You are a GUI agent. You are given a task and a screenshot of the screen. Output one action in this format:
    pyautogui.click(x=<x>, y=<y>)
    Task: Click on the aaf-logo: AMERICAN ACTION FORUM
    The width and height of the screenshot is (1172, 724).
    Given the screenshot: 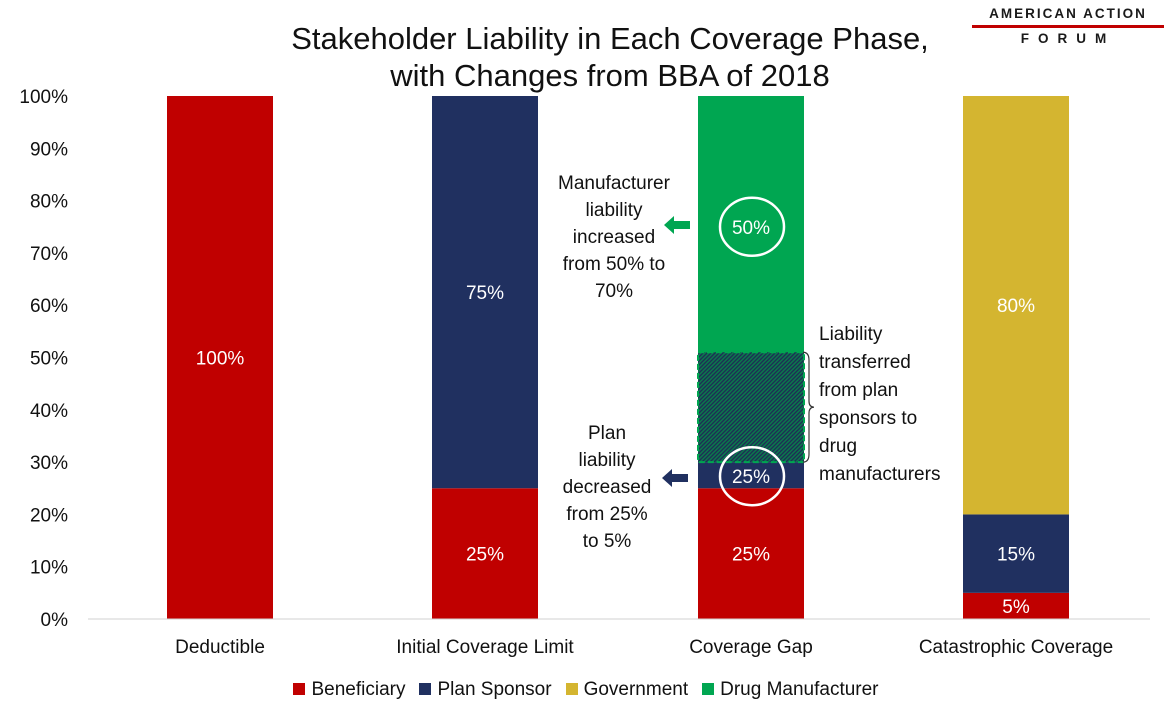 What is the action you would take?
    pyautogui.click(x=1068, y=26)
    